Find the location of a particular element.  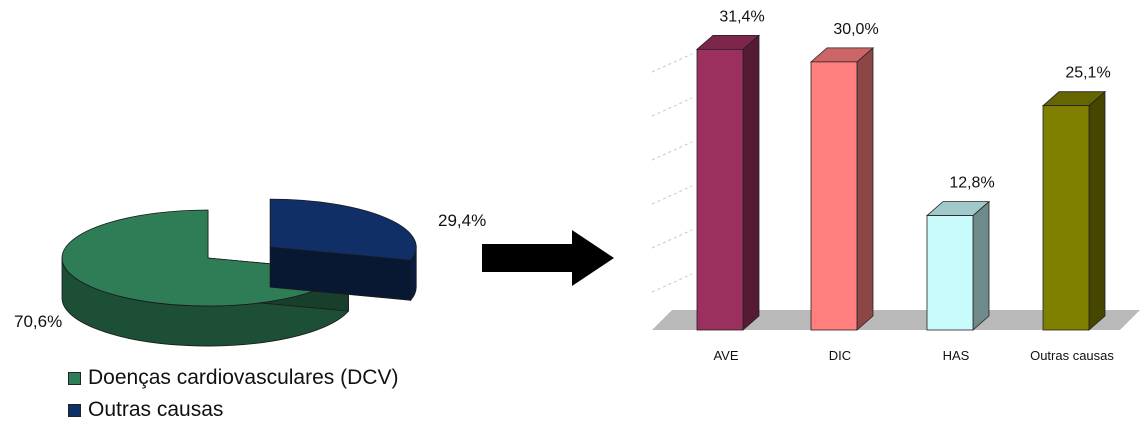

chart-floor is located at coordinates (896, 320).